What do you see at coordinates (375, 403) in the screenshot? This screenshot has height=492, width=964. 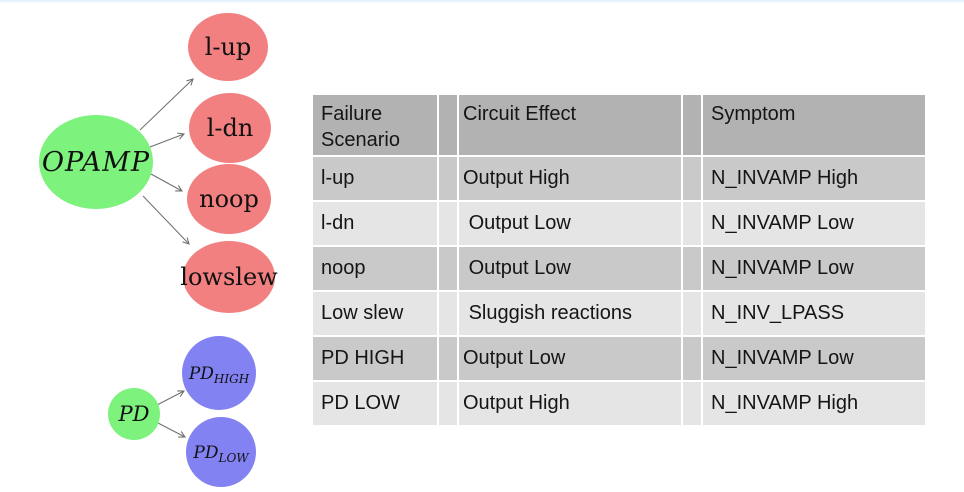 I see `cell-scenario: PD LOW` at bounding box center [375, 403].